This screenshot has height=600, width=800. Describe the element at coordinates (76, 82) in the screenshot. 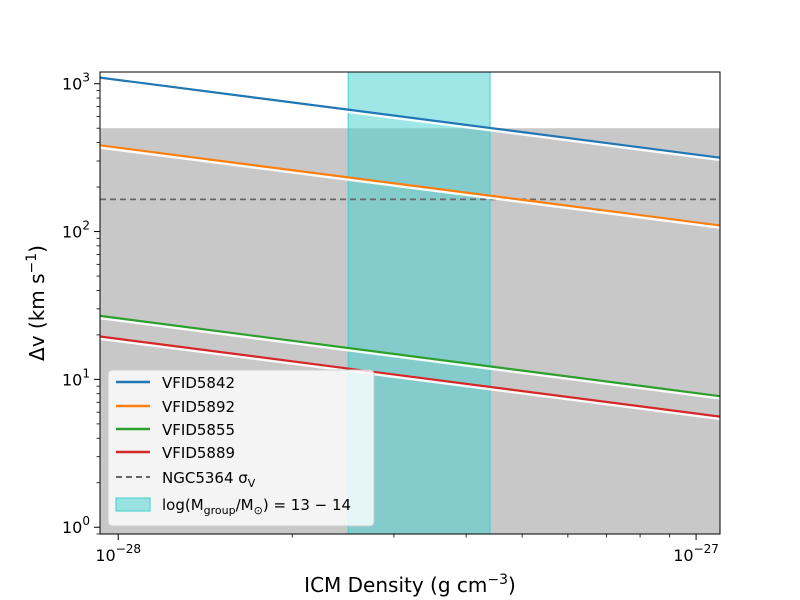

I see `y-tick-label: 10³` at that location.